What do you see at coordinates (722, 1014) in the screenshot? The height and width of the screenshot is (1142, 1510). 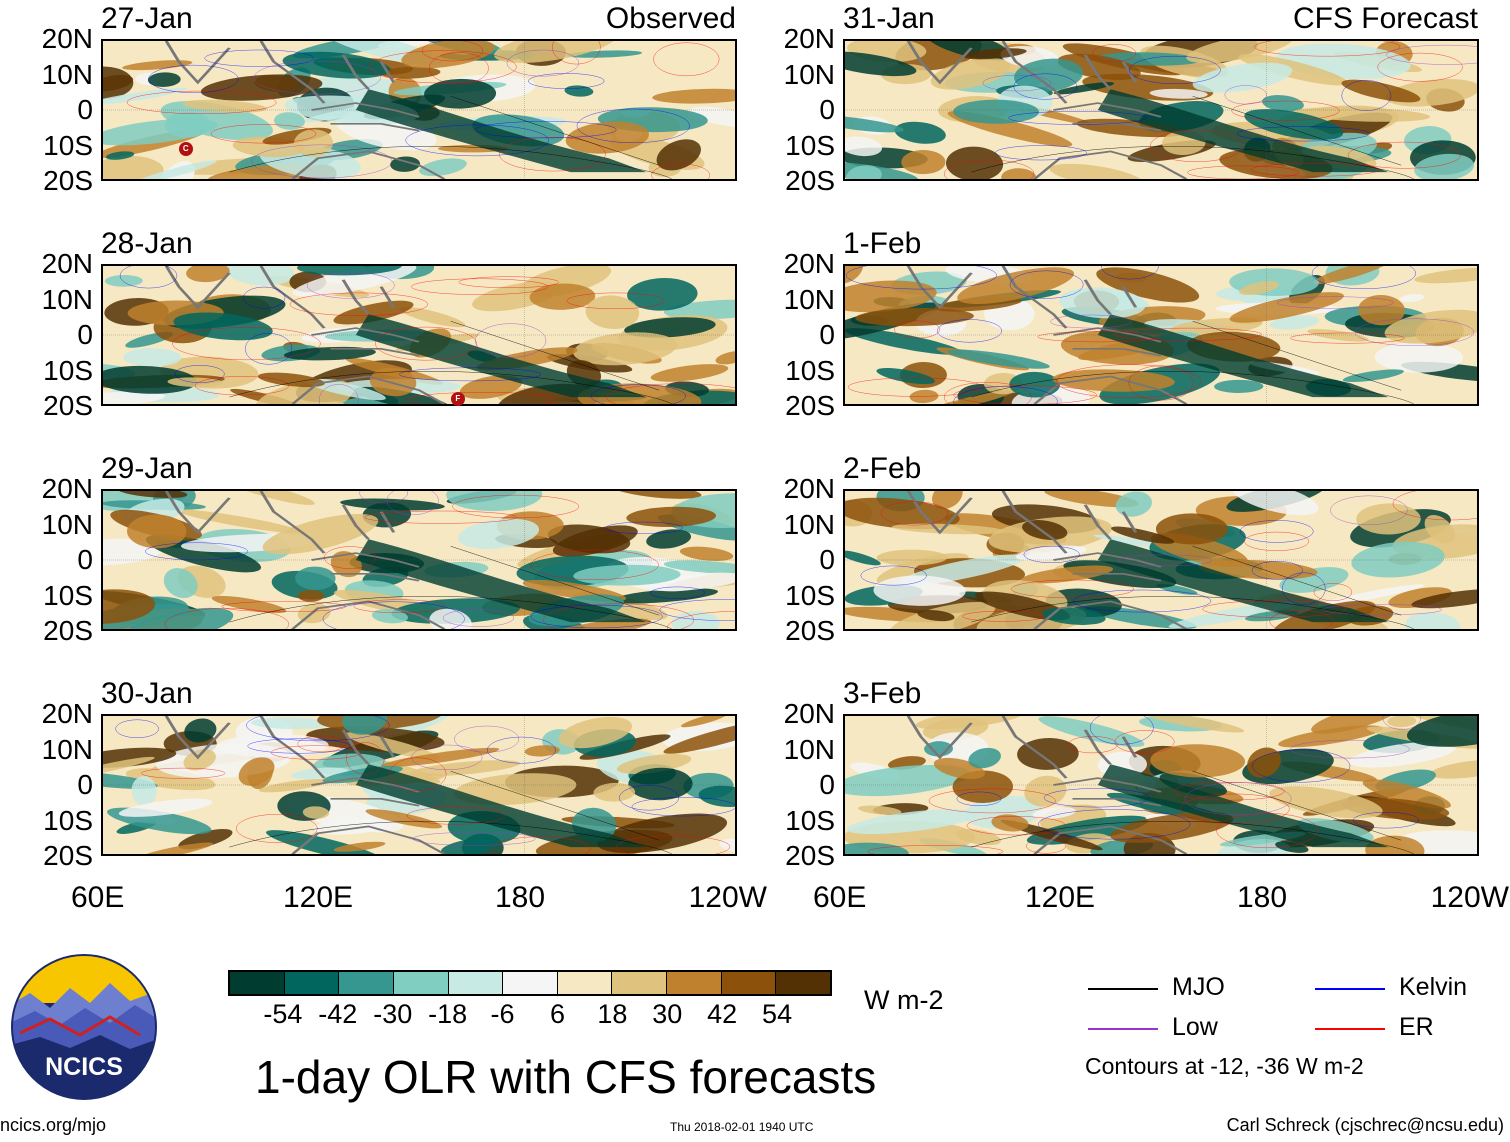 I see `colorbar-label: 42` at bounding box center [722, 1014].